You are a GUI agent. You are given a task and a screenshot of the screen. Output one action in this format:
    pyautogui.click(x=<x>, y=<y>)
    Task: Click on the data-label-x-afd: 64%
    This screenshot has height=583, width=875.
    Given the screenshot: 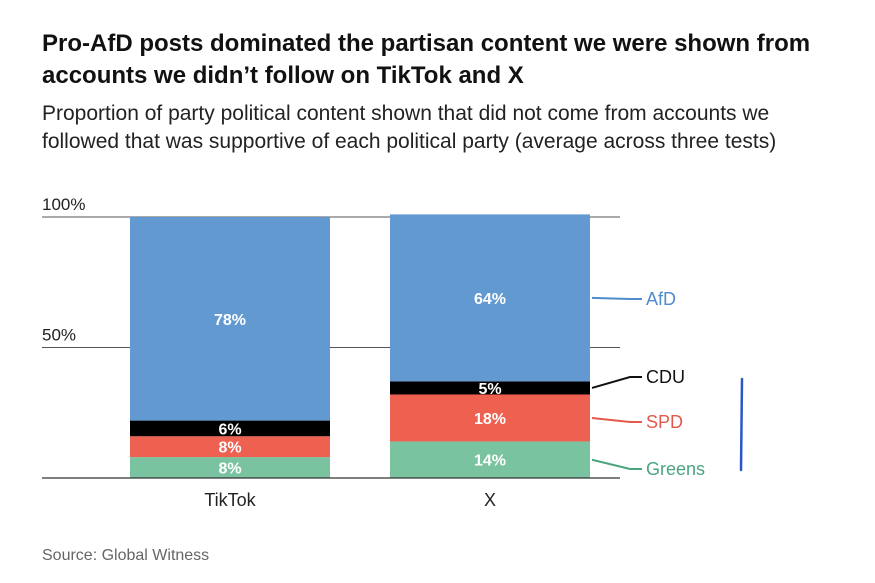 What is the action you would take?
    pyautogui.click(x=490, y=299)
    